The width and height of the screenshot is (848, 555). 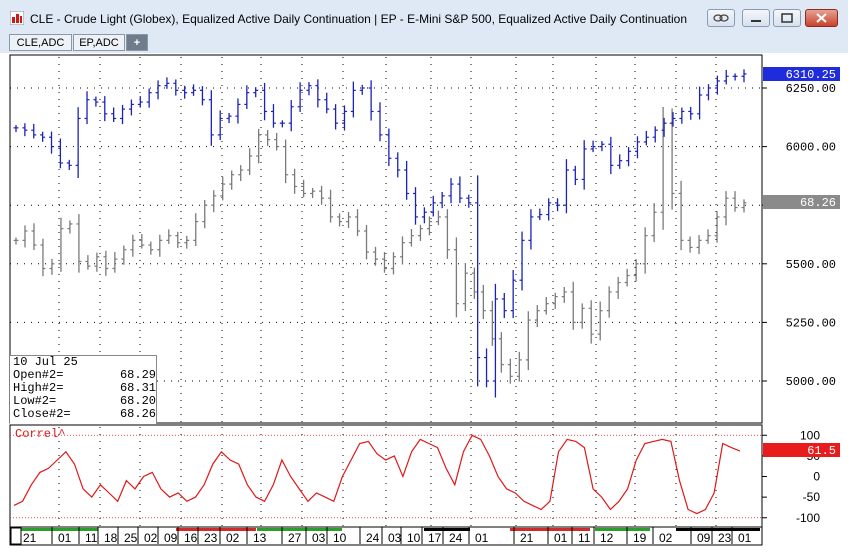 I want to click on tab-bar: CLE,ADC EP,ADC +, so click(x=424, y=43).